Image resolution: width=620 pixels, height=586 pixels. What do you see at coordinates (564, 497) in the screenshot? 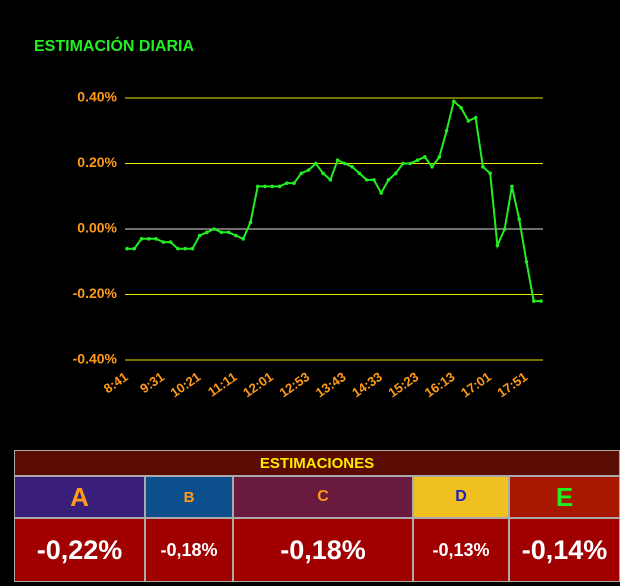
I see `column-header: E` at bounding box center [564, 497].